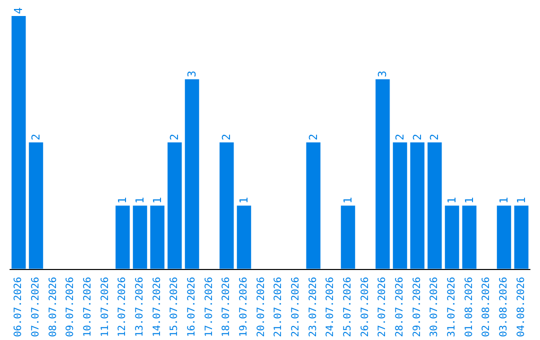 The width and height of the screenshot is (540, 340). I want to click on x-tick-label: 02.08.2026, so click(486, 307).